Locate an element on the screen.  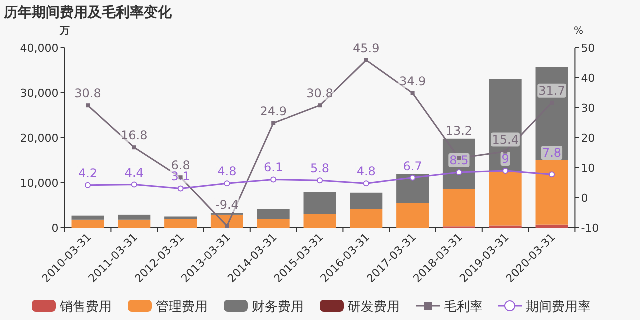
data-label: 5.8 is located at coordinates (320, 169).